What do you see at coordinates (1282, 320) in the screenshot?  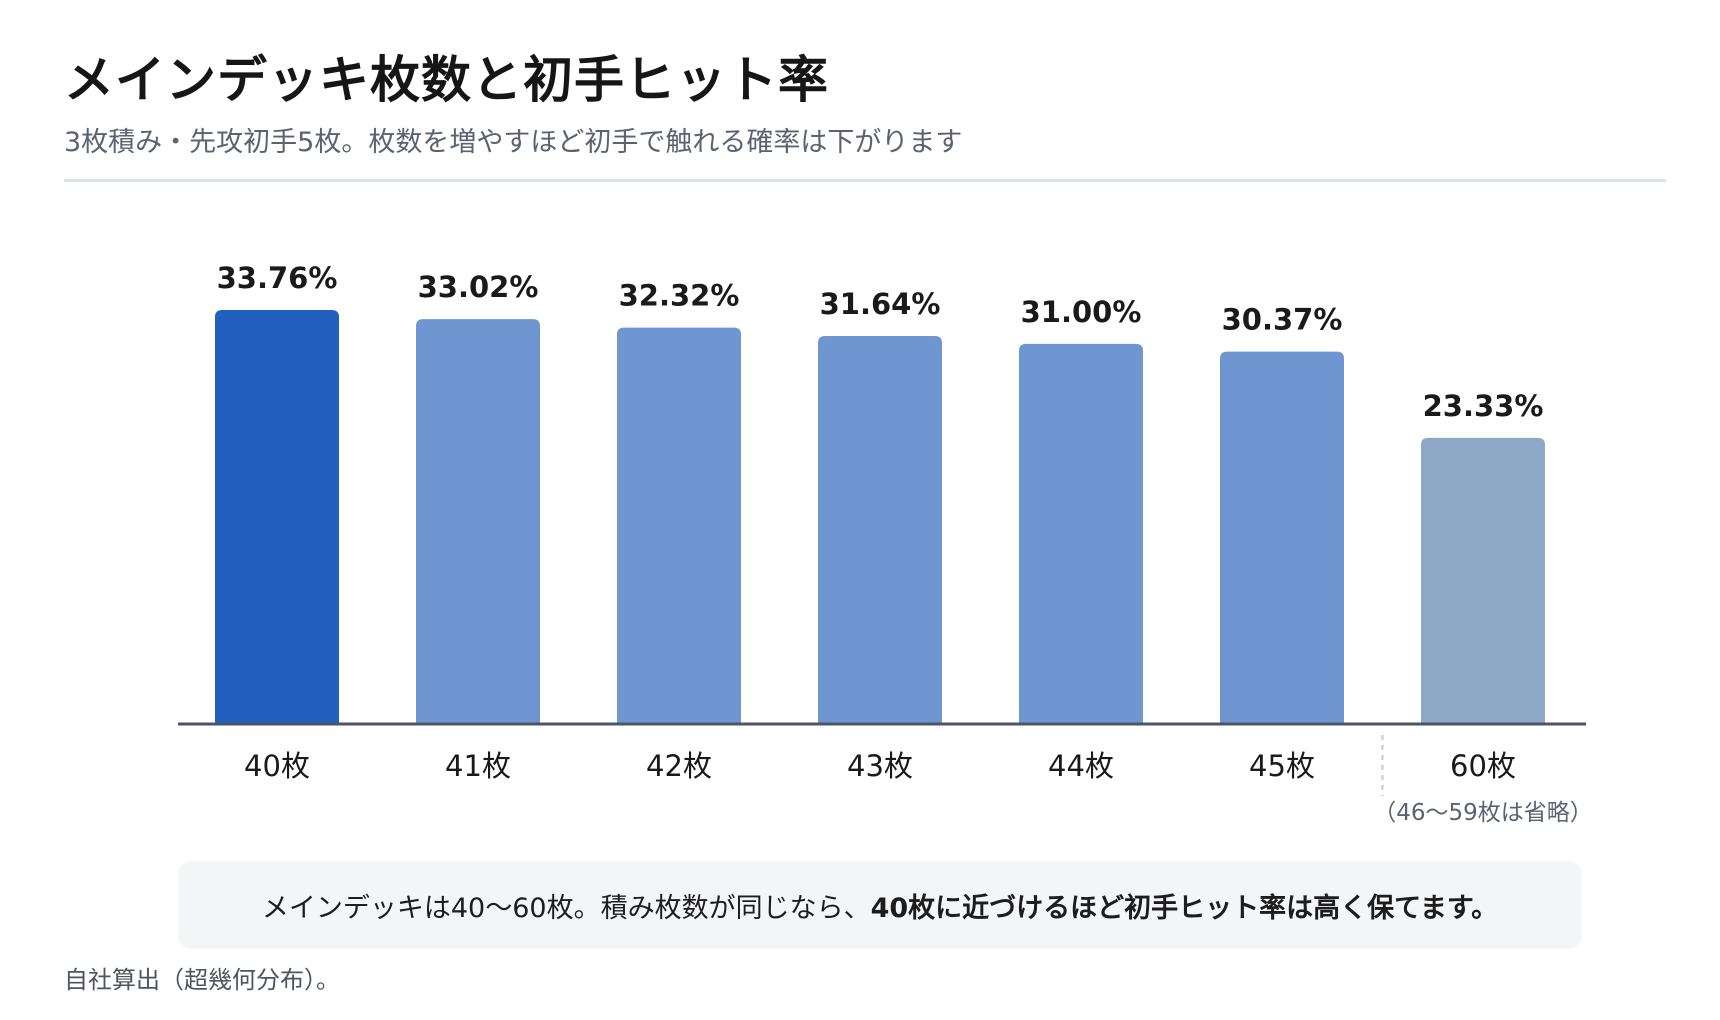 I see `value-label-6: 30.37%` at bounding box center [1282, 320].